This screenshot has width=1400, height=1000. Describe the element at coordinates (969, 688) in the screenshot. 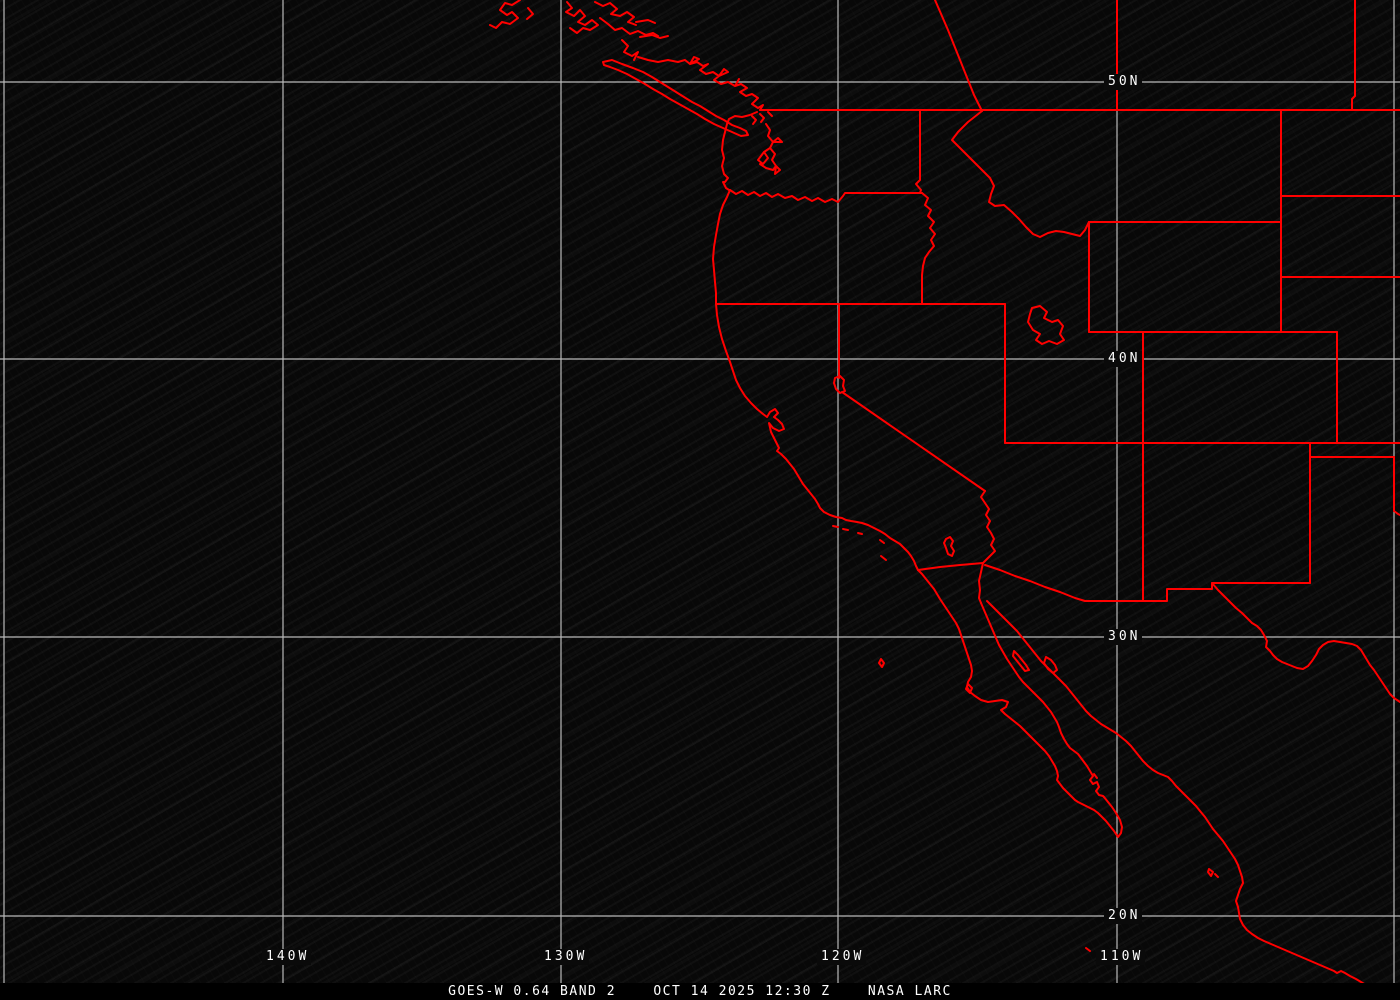

I see `cedros-island` at that location.